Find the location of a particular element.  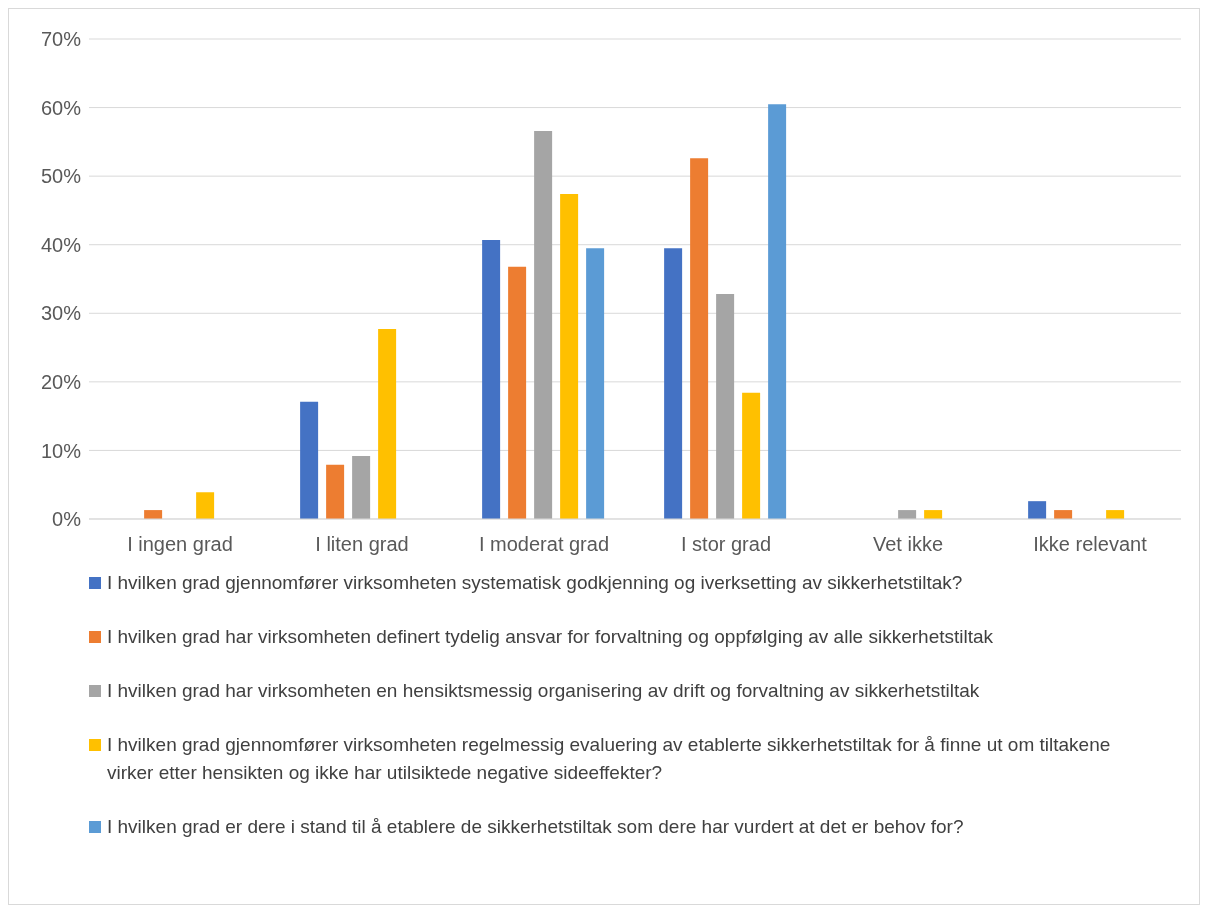

y-tick-label: 30% is located at coordinates (61, 313).